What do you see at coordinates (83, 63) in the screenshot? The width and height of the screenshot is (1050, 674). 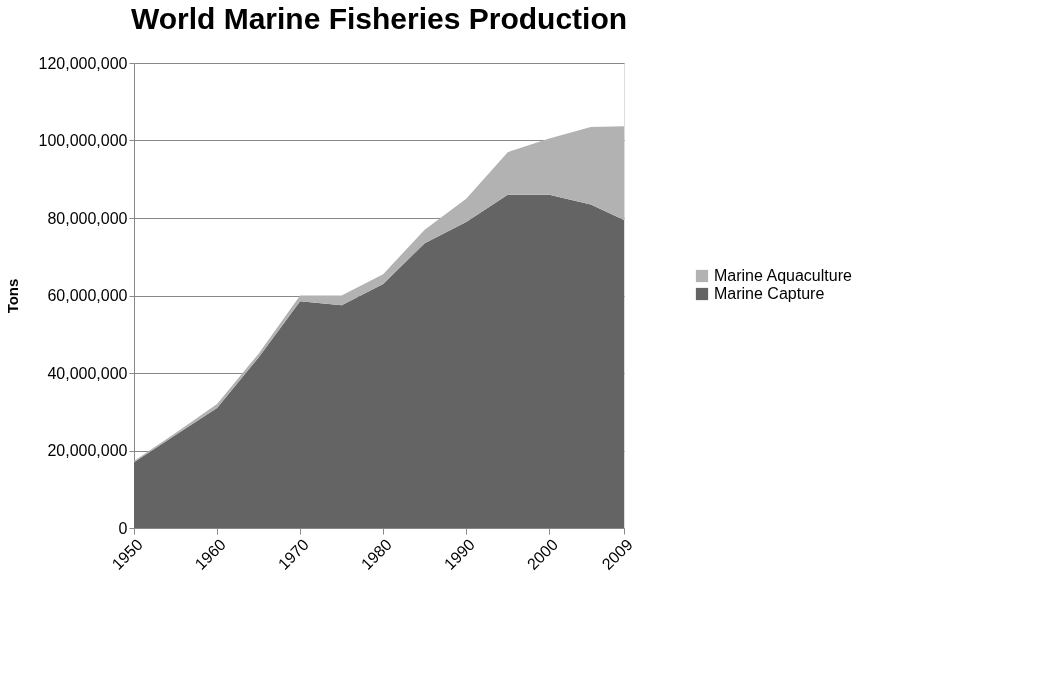 I see `y-tick-label: 120,000,000` at bounding box center [83, 63].